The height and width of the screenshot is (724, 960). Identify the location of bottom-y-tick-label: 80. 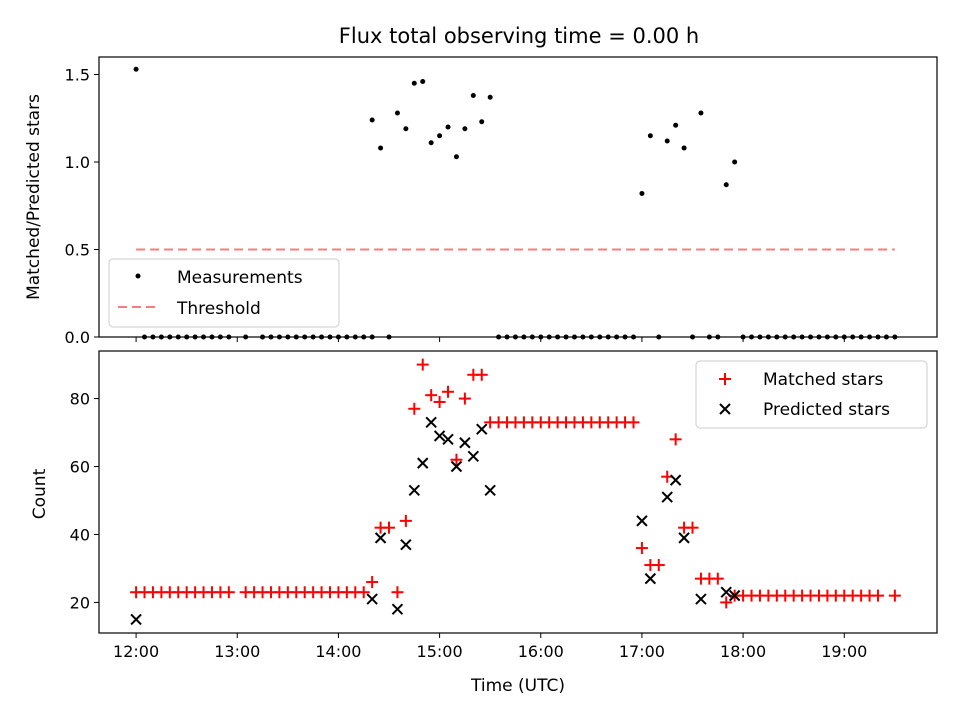
(80, 399).